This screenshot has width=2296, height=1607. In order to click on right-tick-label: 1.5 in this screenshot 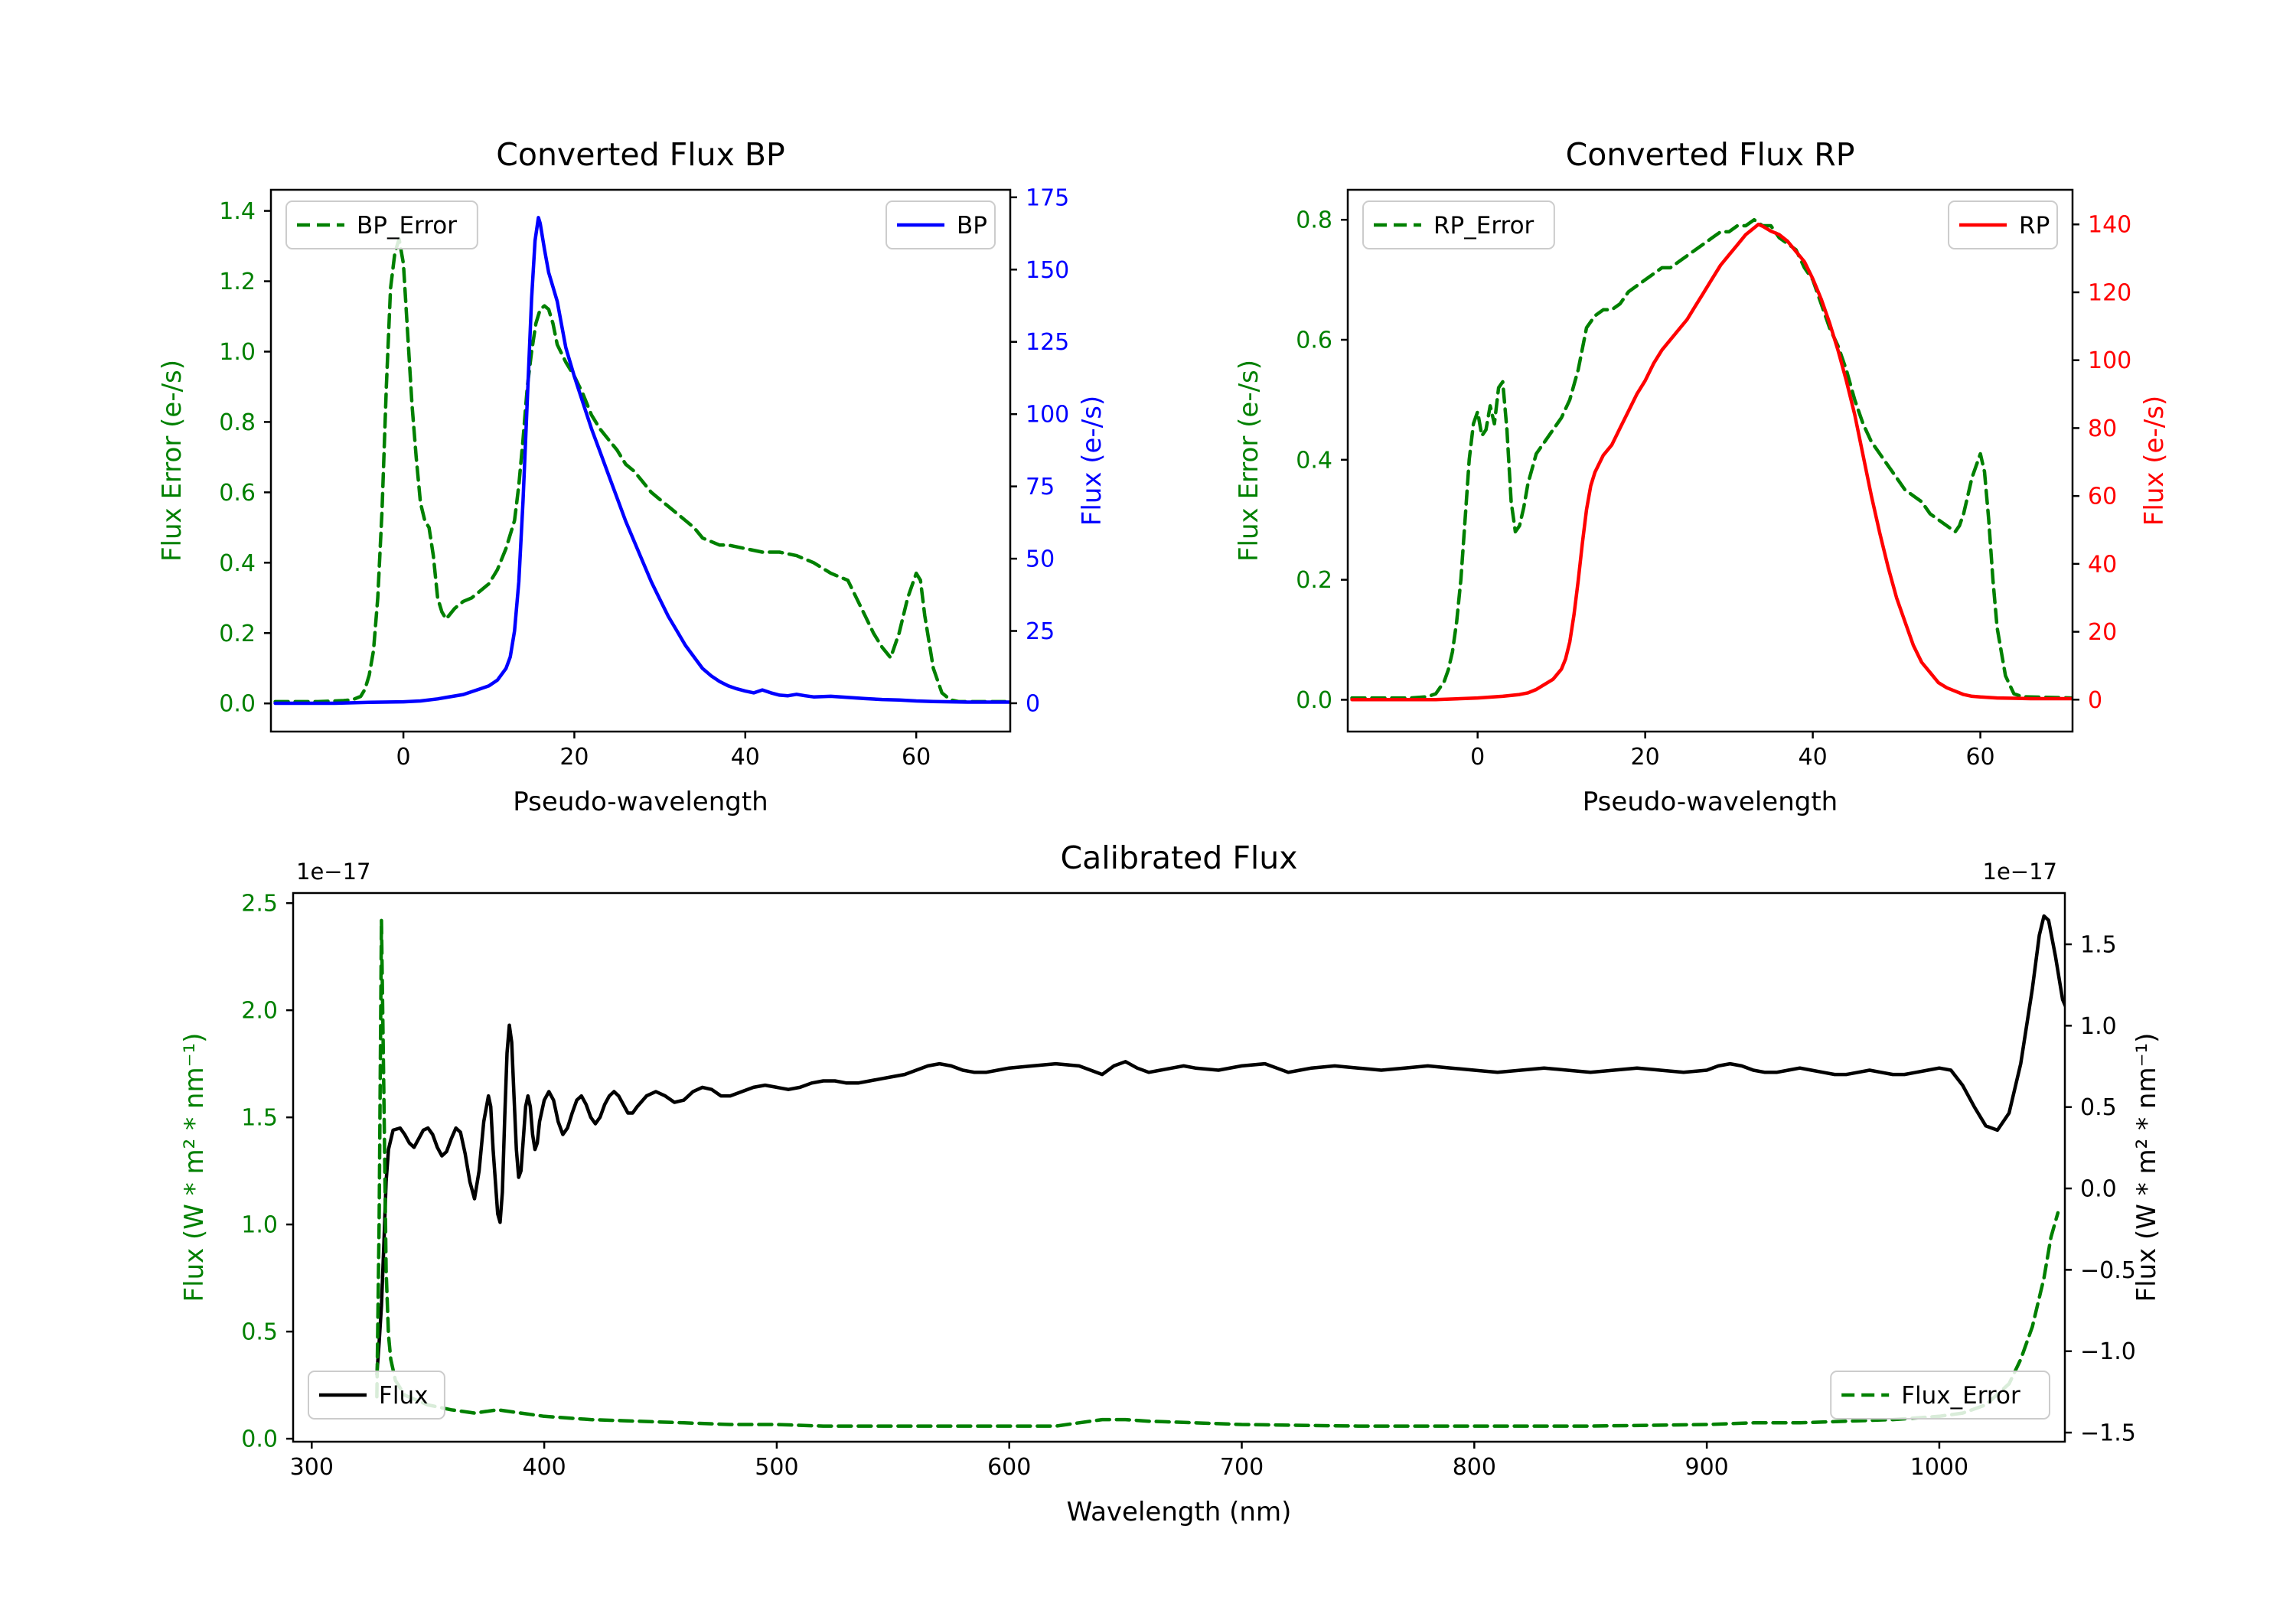, I will do `click(2098, 944)`.